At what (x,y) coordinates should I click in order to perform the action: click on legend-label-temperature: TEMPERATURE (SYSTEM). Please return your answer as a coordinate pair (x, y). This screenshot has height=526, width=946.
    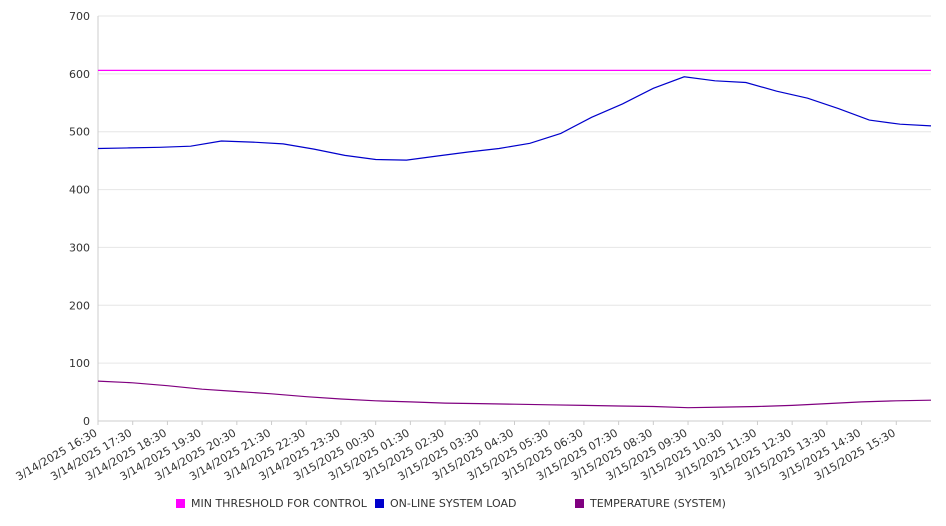
    Looking at the image, I should click on (658, 503).